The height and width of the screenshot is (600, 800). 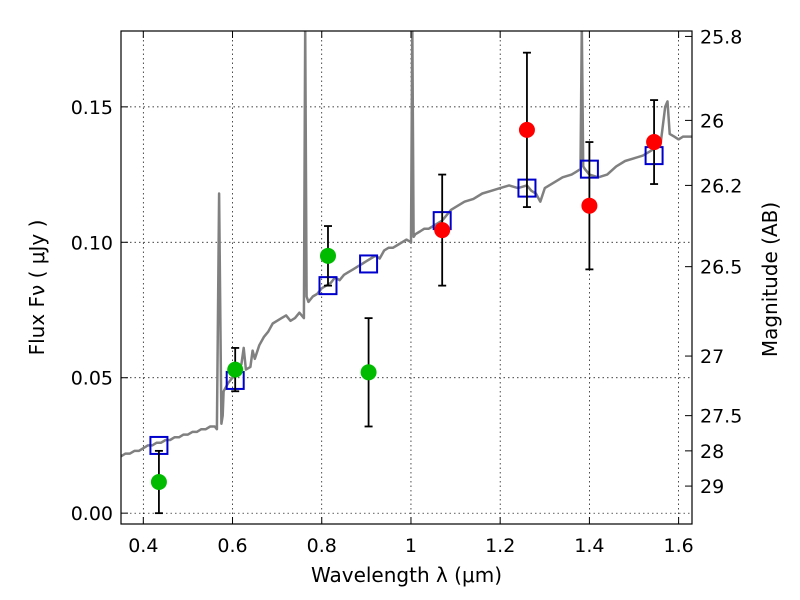 I want to click on y-tick-label: 0.00, so click(x=92, y=514).